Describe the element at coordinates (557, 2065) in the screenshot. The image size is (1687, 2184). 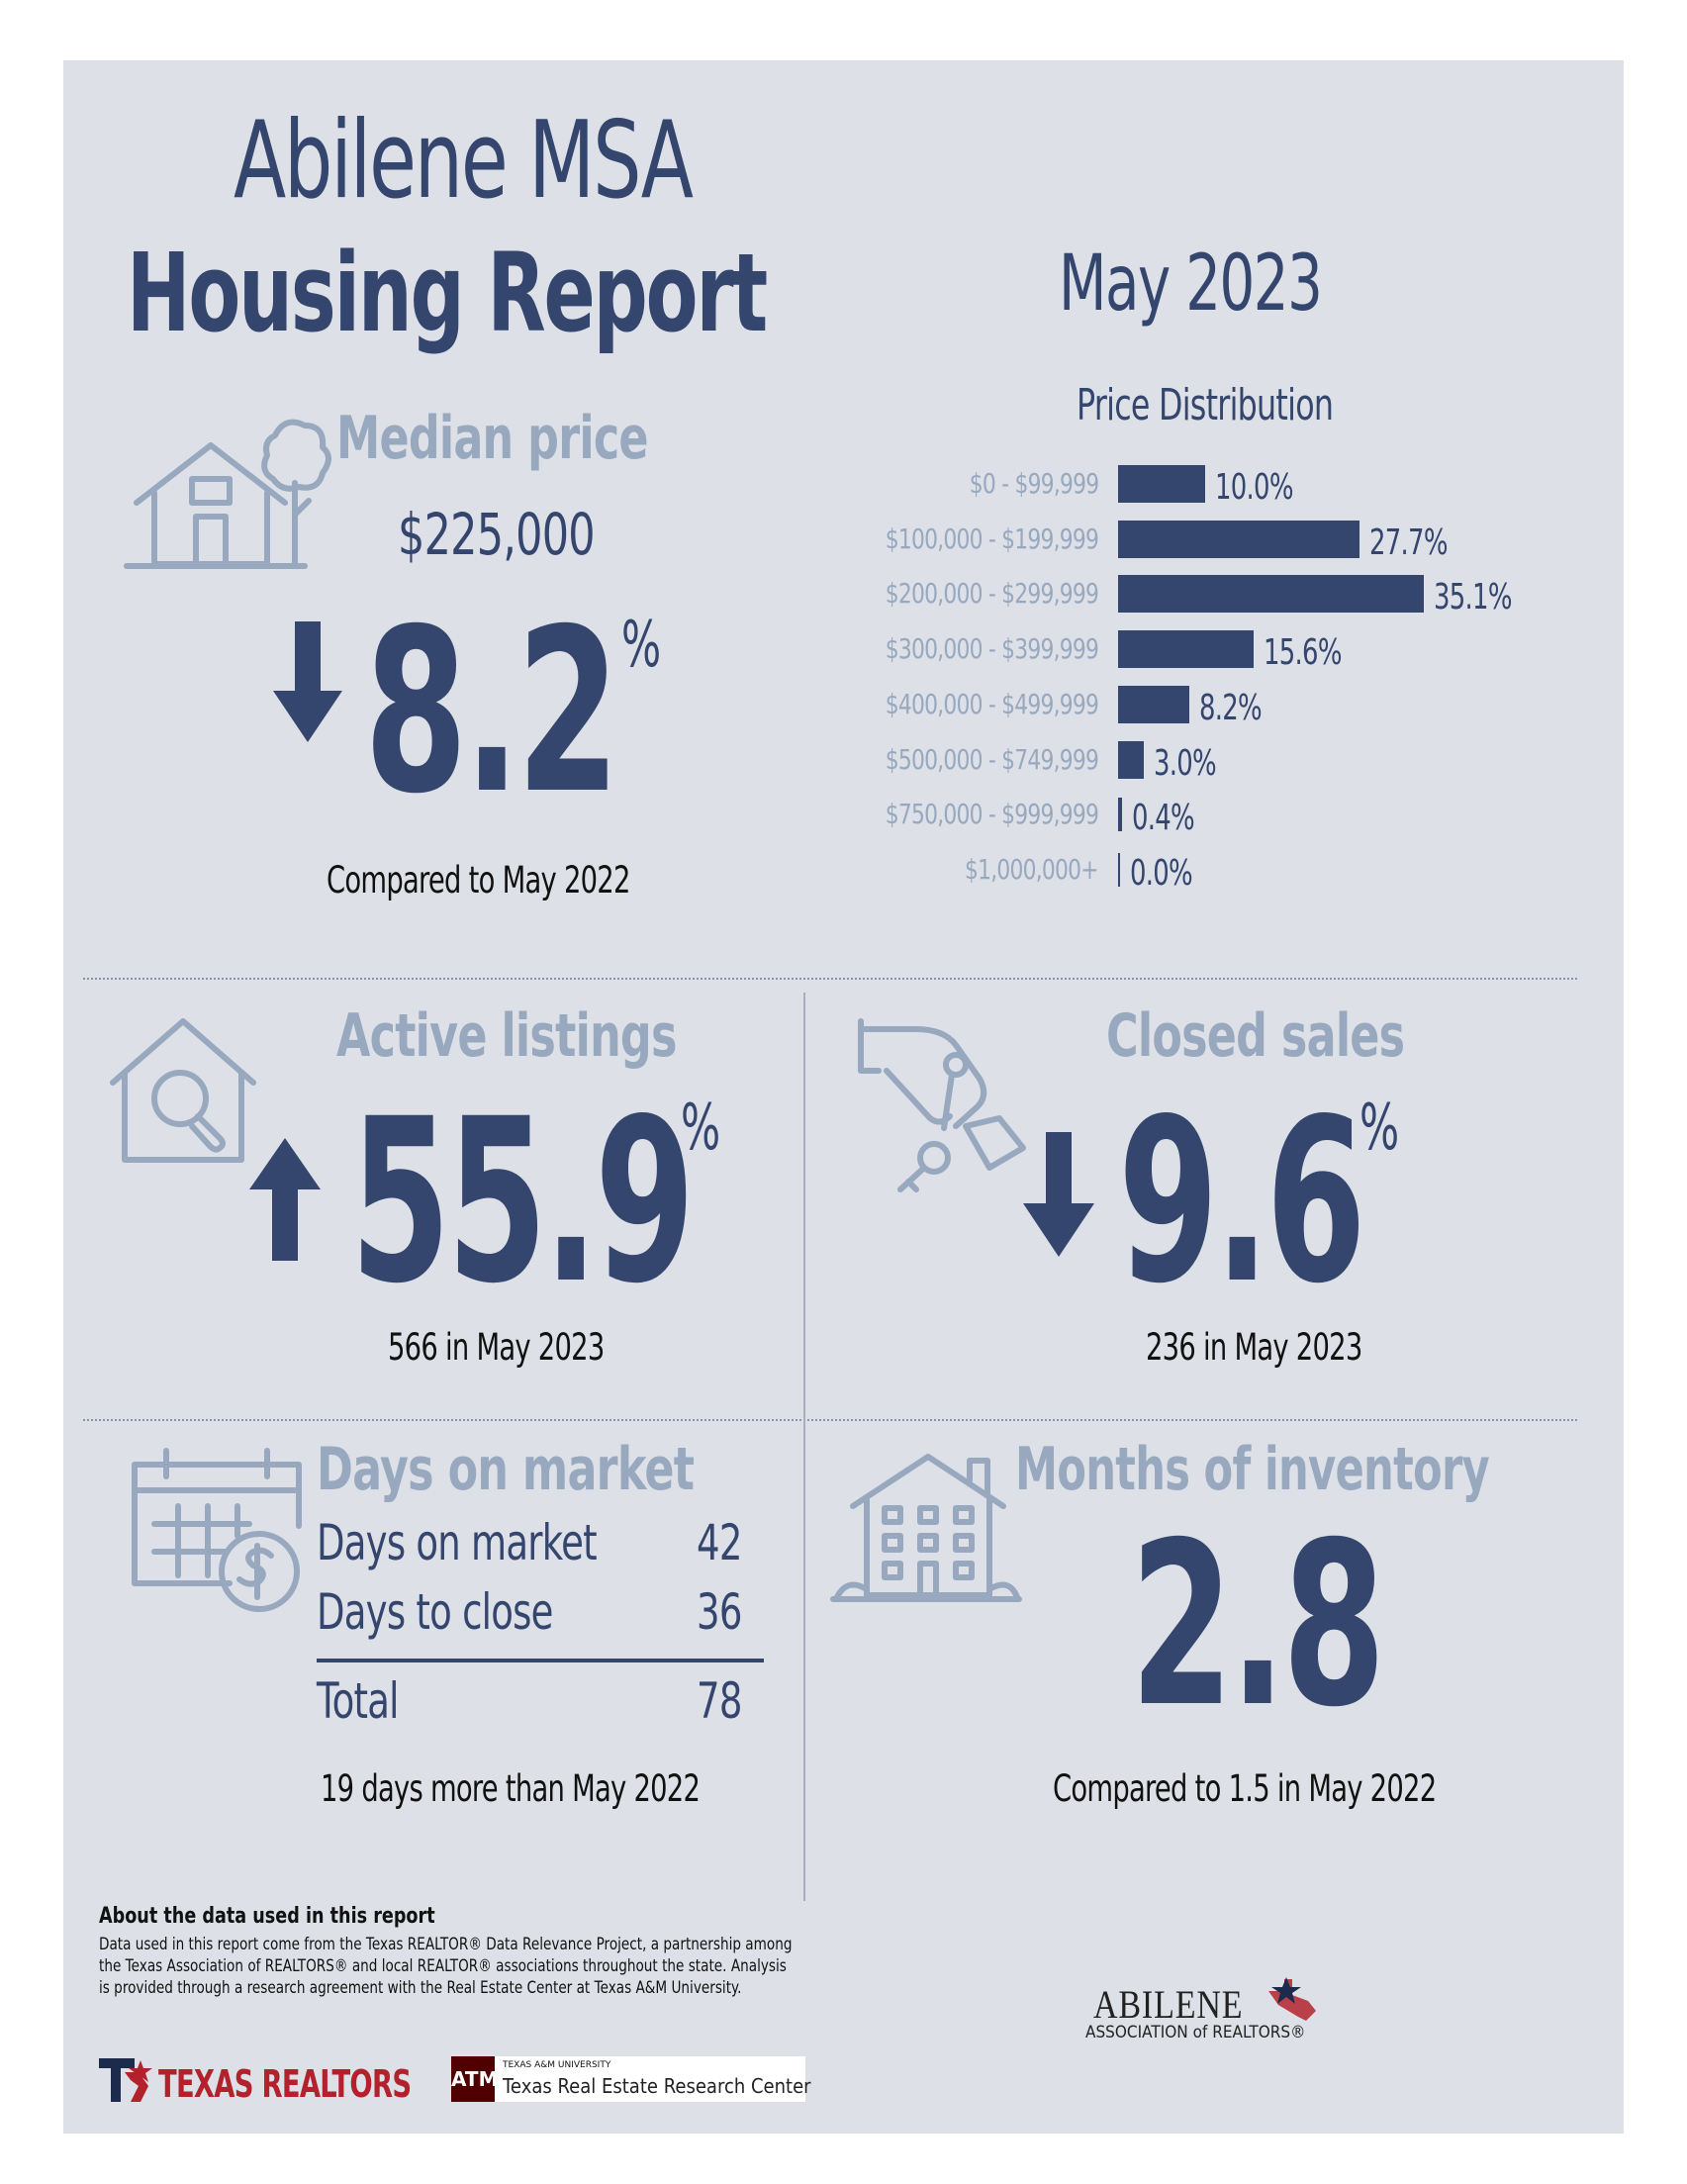
I see `tamu-university-label: TEXAS A&M UNIVERSITY` at that location.